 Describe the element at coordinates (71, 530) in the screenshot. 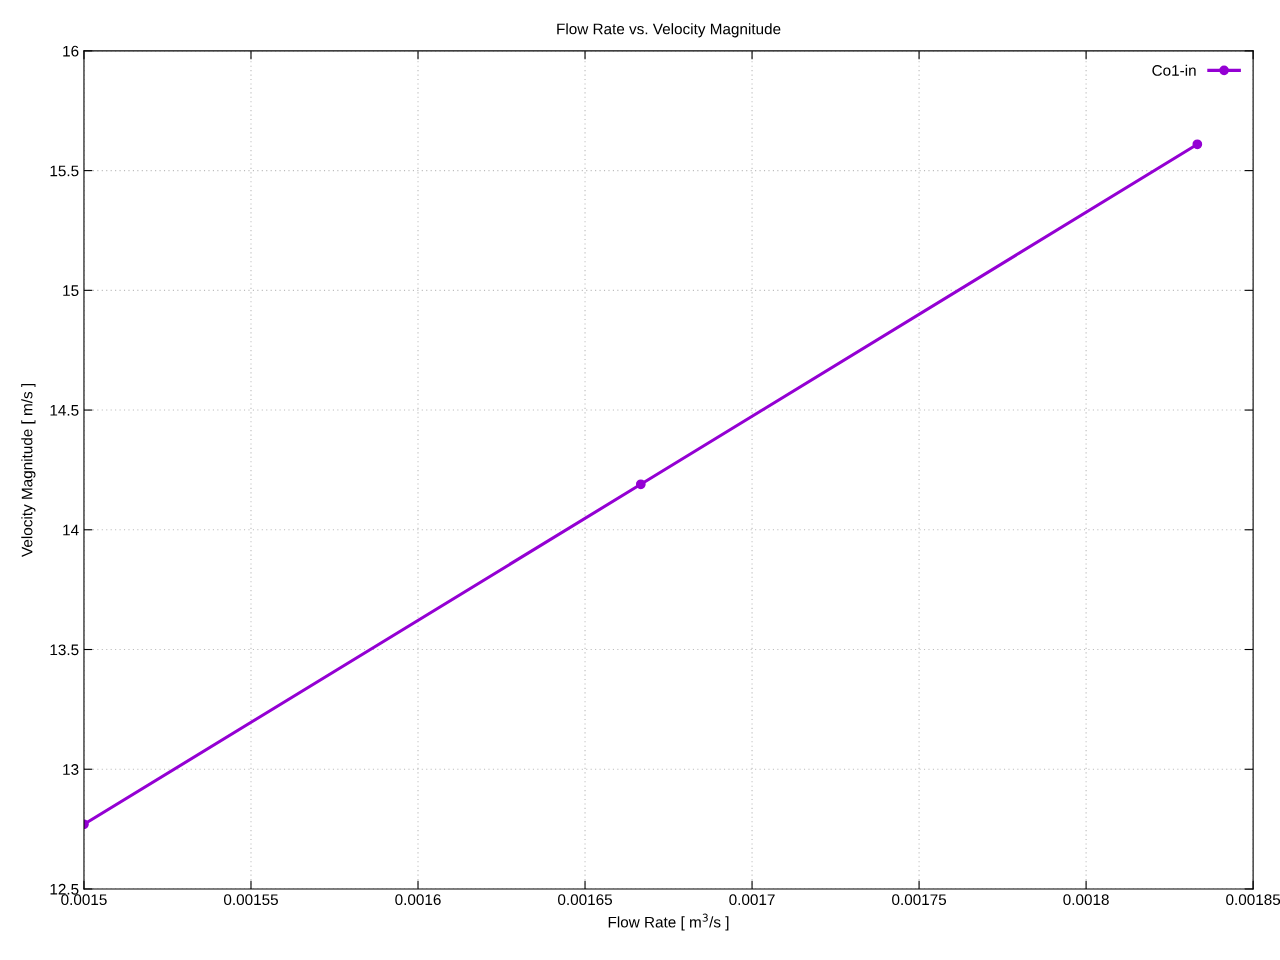

I see `y-tick-label: 14` at that location.